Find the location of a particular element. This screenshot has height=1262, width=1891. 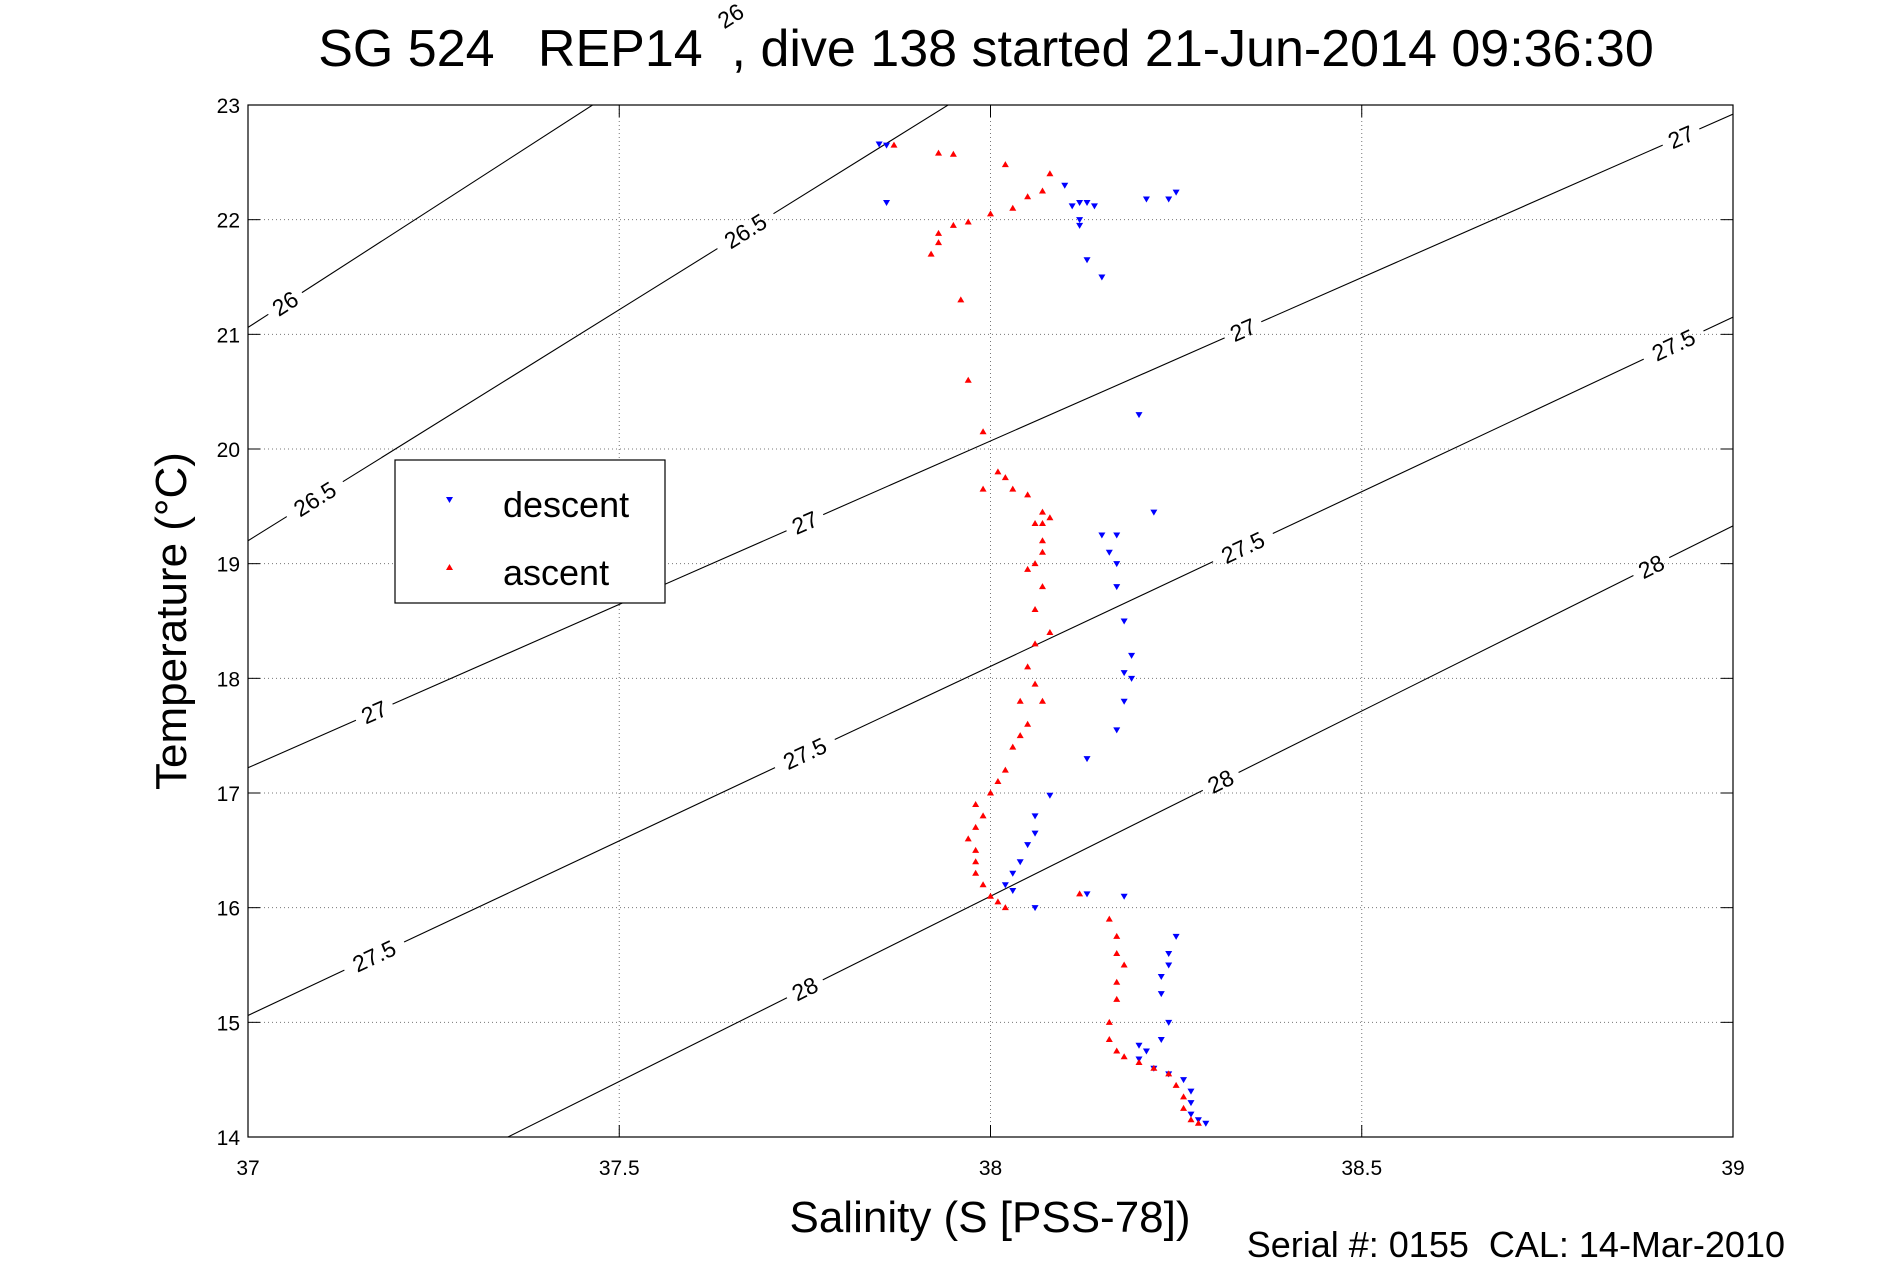

data-points is located at coordinates (1042, 634).